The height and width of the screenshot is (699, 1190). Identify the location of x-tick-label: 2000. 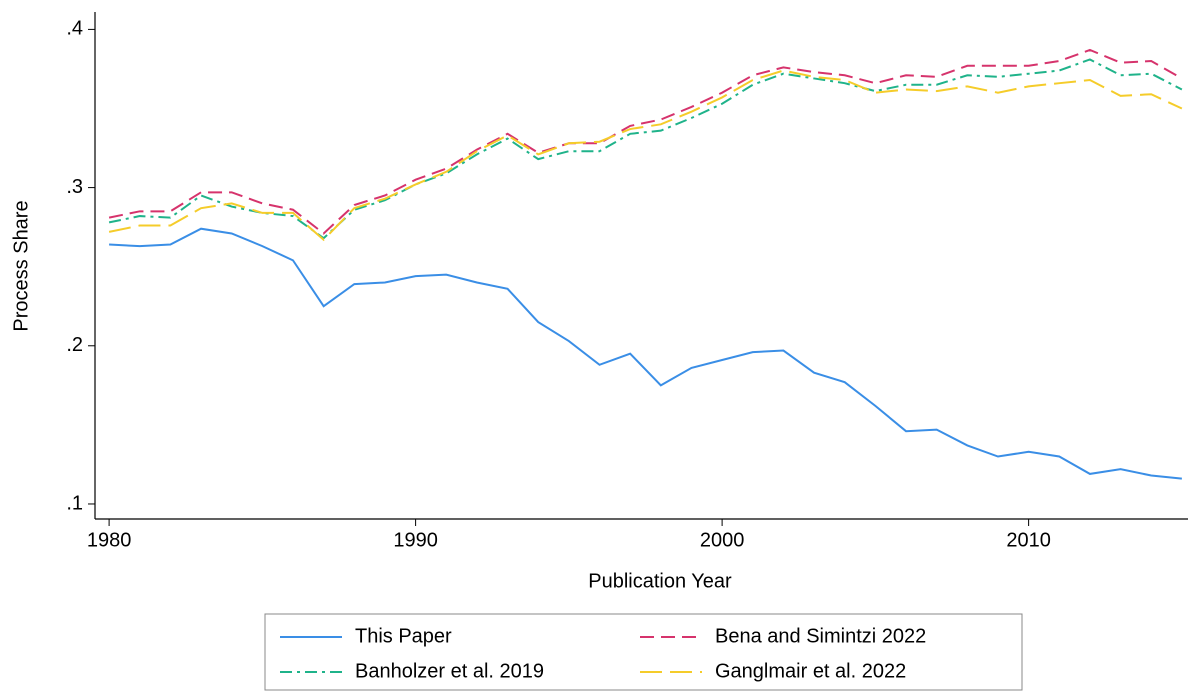
(722, 540).